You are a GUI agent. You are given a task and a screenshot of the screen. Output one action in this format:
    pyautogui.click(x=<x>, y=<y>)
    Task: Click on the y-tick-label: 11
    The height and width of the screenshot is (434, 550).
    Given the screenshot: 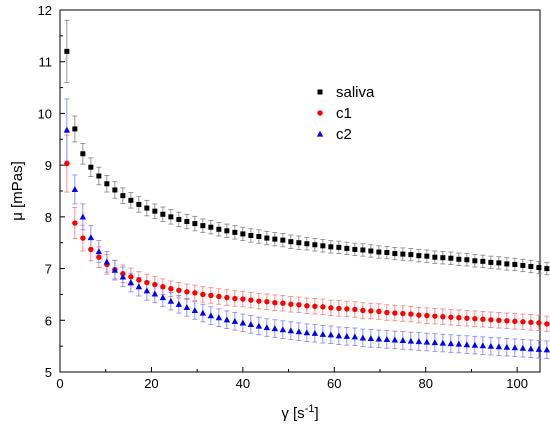 What is the action you would take?
    pyautogui.click(x=46, y=62)
    